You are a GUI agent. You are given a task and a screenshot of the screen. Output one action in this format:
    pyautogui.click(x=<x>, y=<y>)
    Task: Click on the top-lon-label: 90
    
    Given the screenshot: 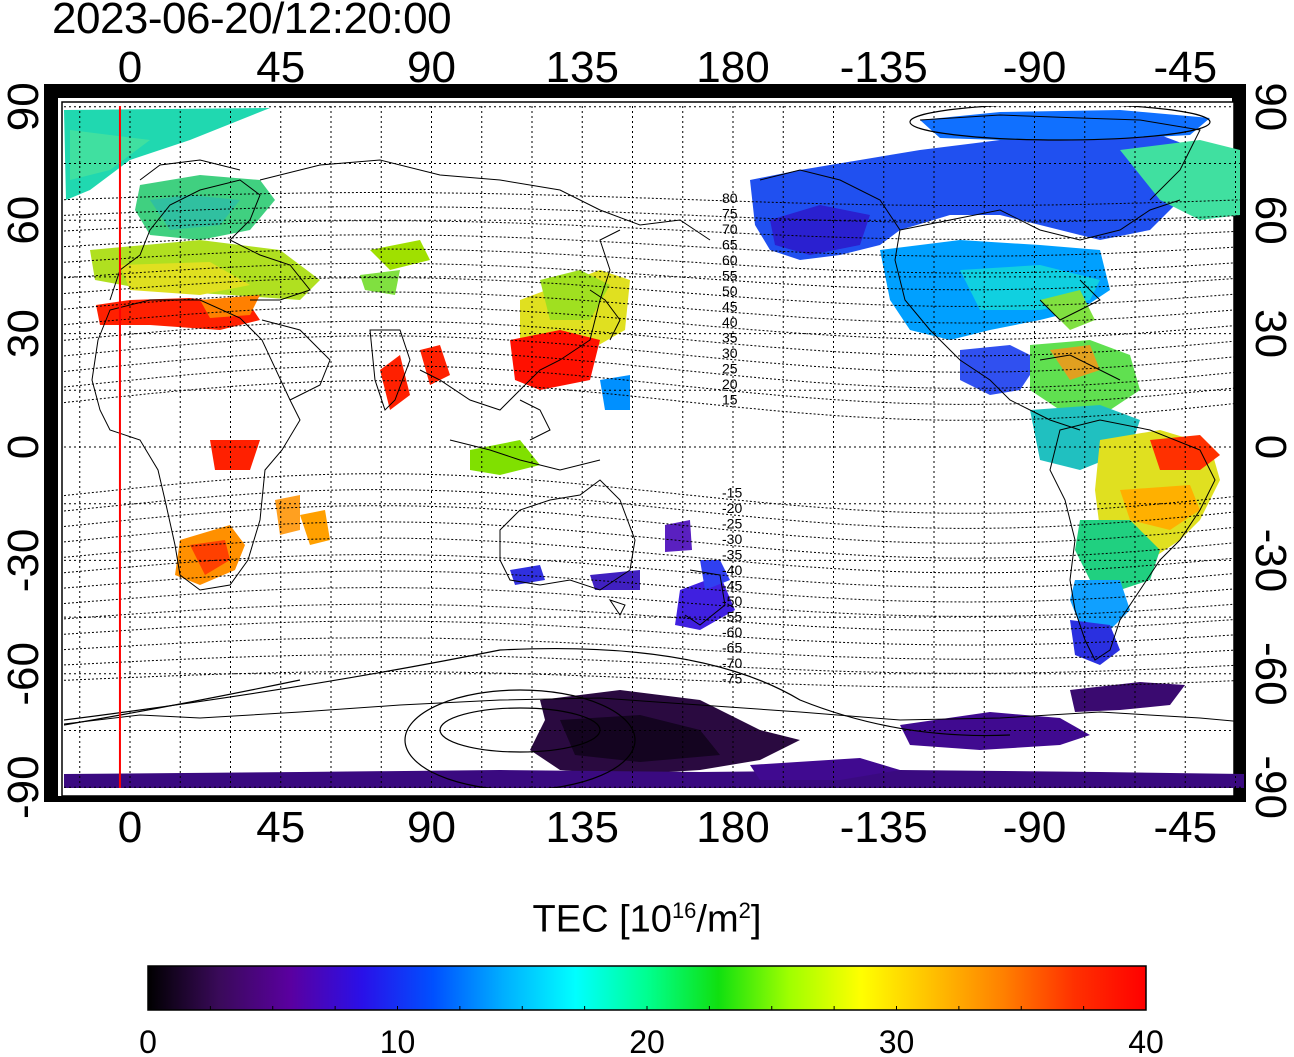 What is the action you would take?
    pyautogui.click(x=431, y=67)
    